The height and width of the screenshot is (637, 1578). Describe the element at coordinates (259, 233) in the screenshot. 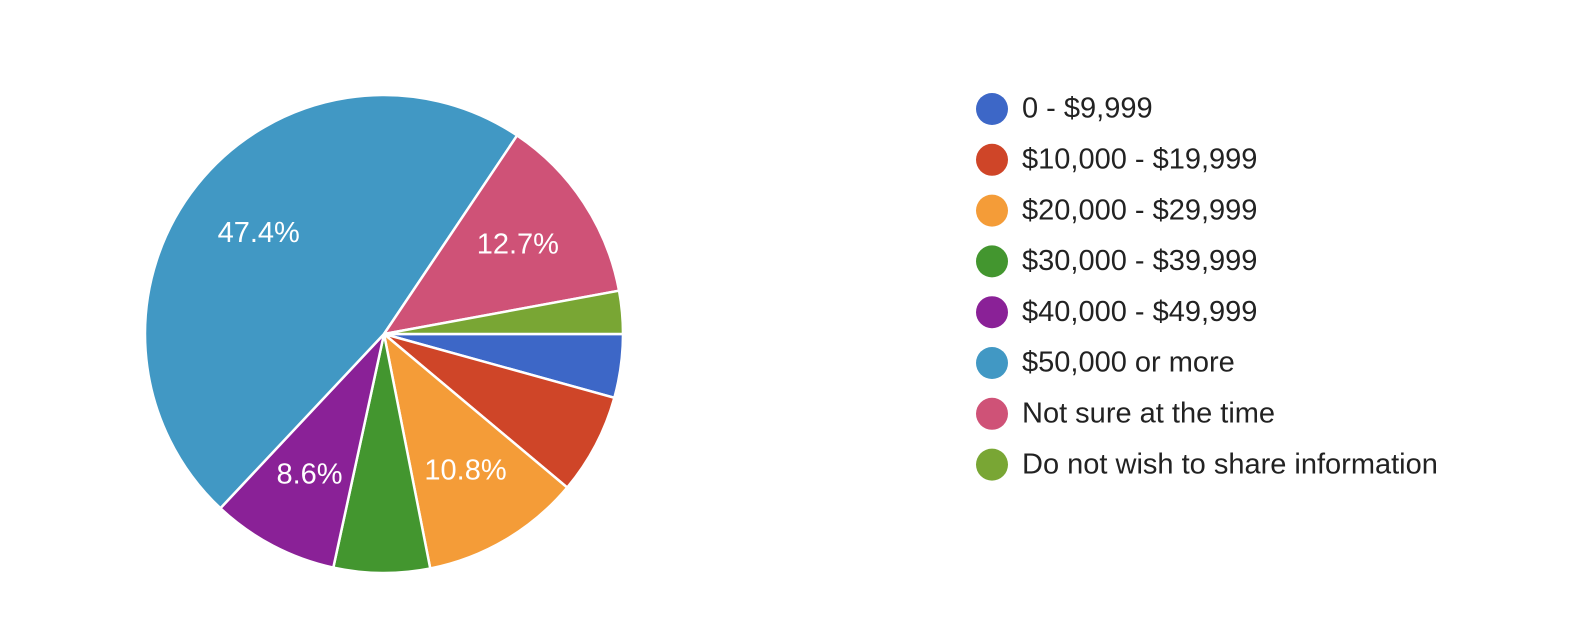

I see `data-label: 47.4%` at that location.